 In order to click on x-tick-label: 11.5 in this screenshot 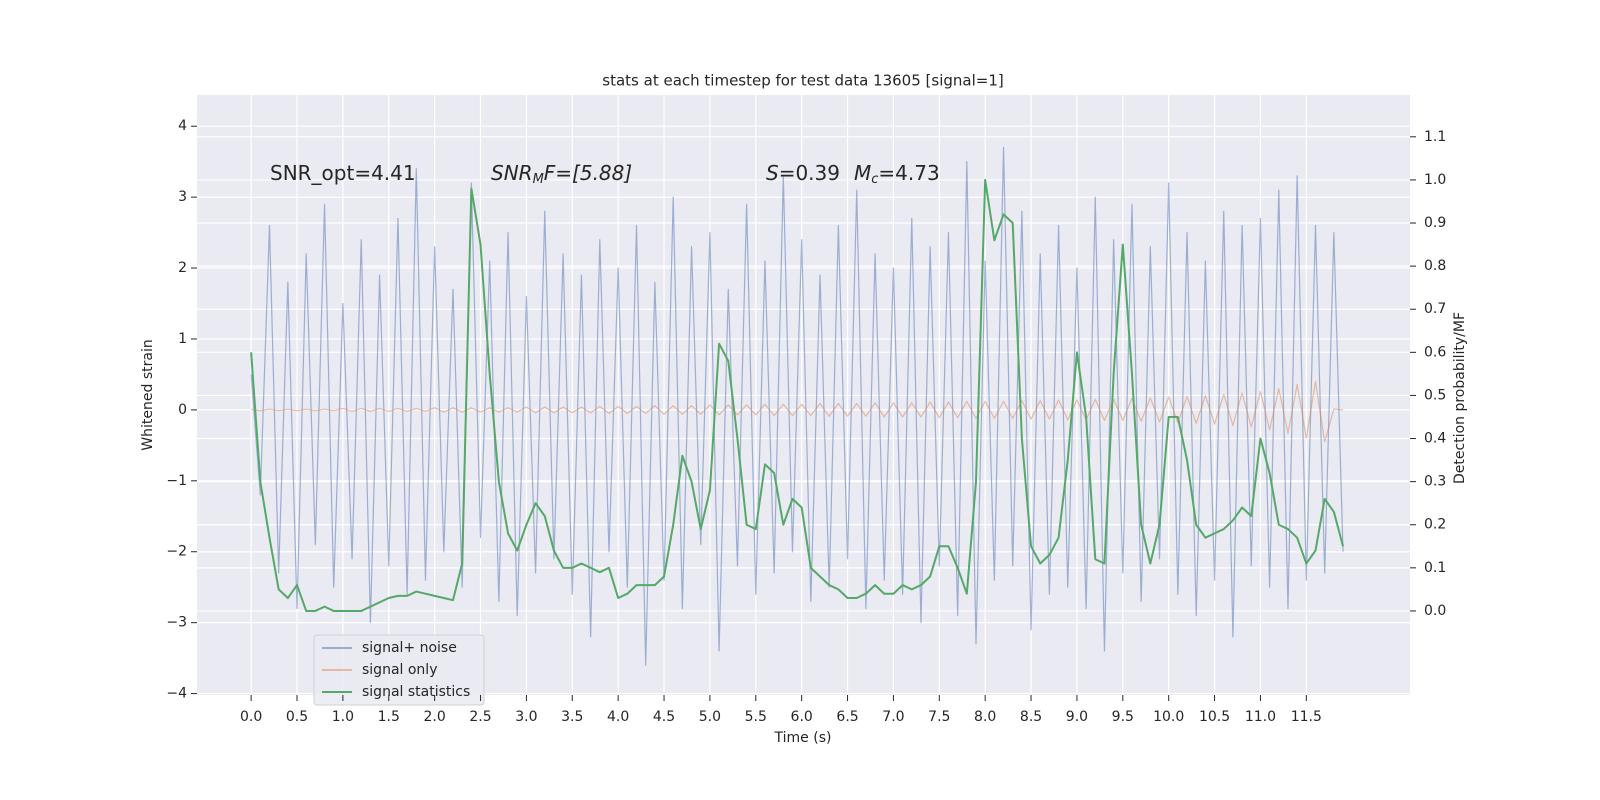, I will do `click(1306, 717)`.